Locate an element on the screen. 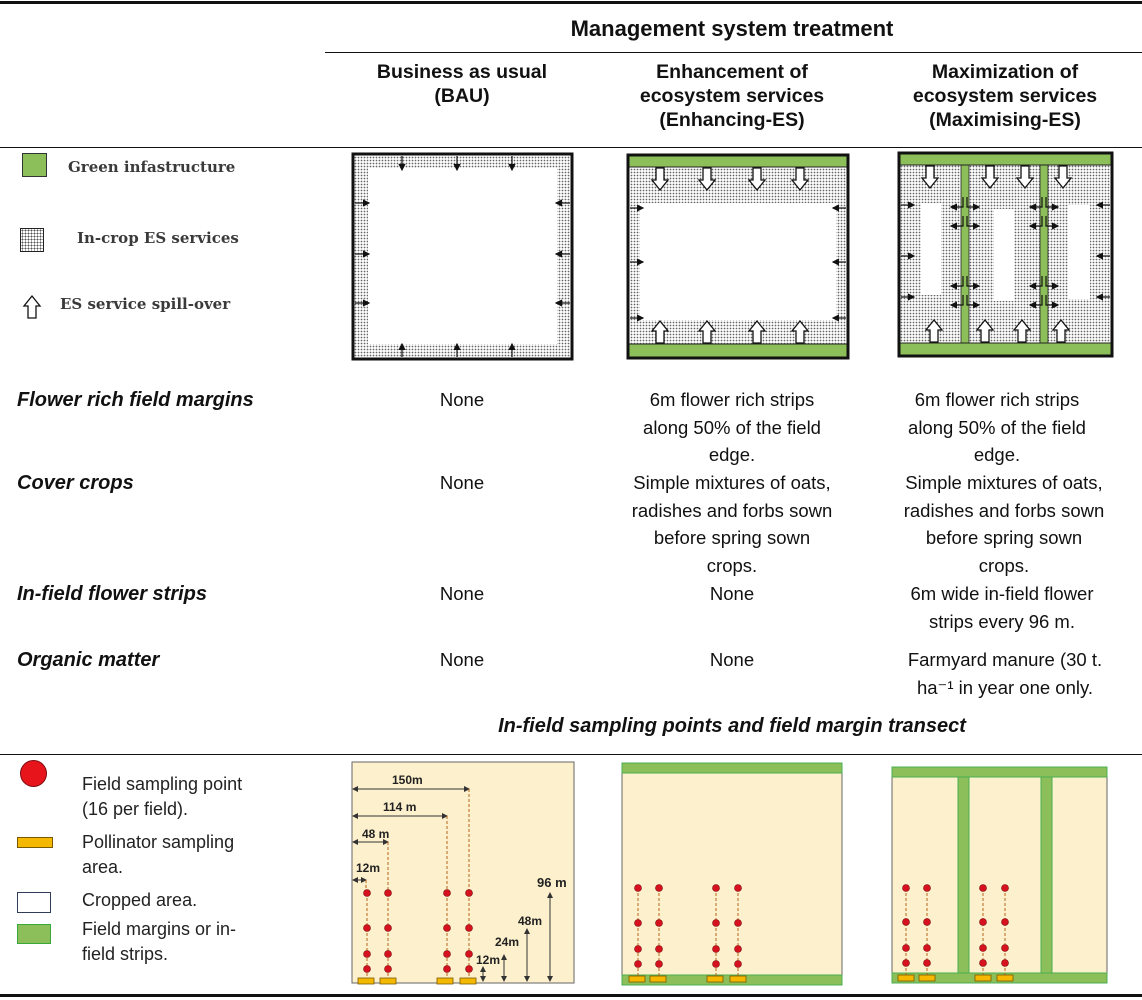 The height and width of the screenshot is (1000, 1142). top-rule is located at coordinates (571, 2).